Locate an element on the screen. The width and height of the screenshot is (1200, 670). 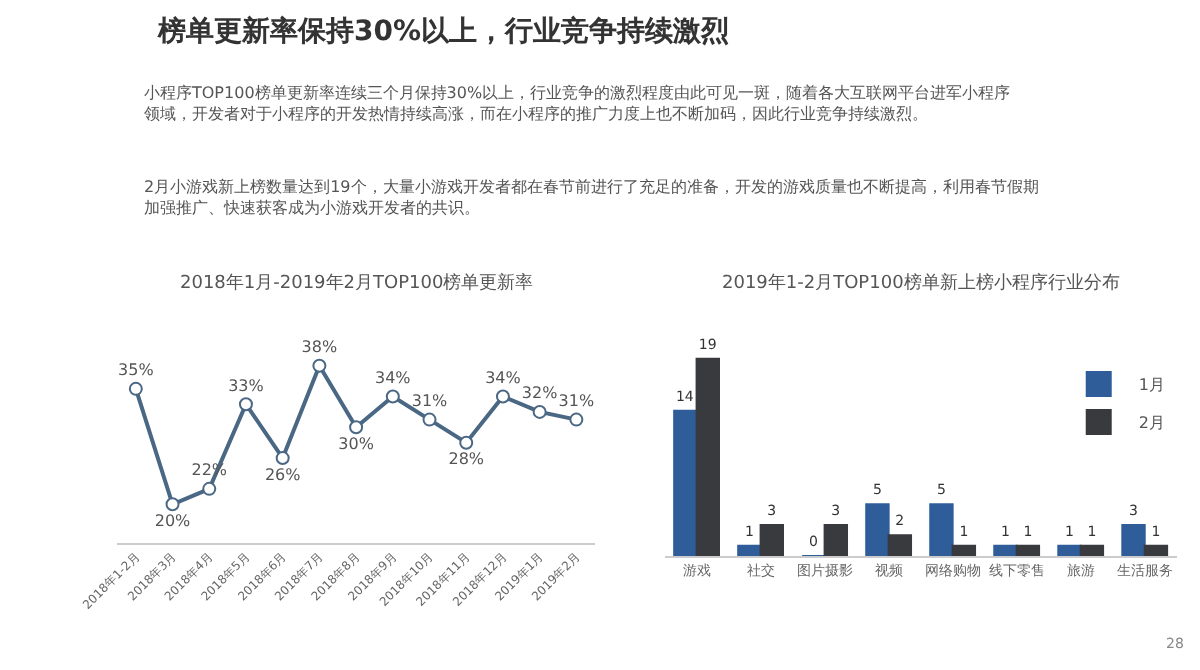
text: 榜单更新率保持30%以上，行业竞争持续激烈 is located at coordinates (443, 31).